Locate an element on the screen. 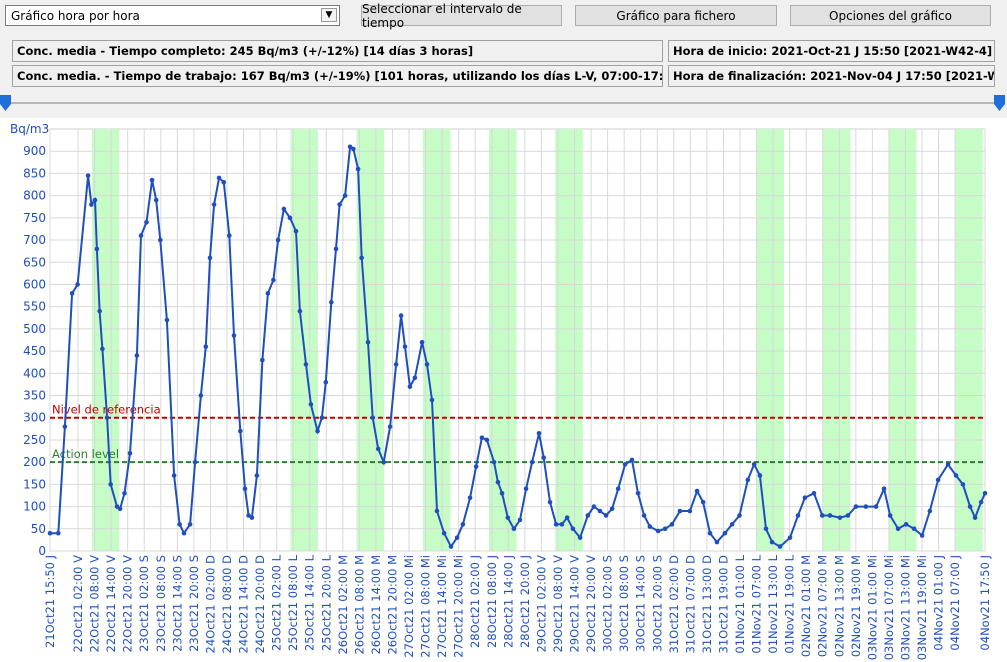 The image size is (1007, 662). dropdown: Gráfico hora por hora ▼ is located at coordinates (172, 15).